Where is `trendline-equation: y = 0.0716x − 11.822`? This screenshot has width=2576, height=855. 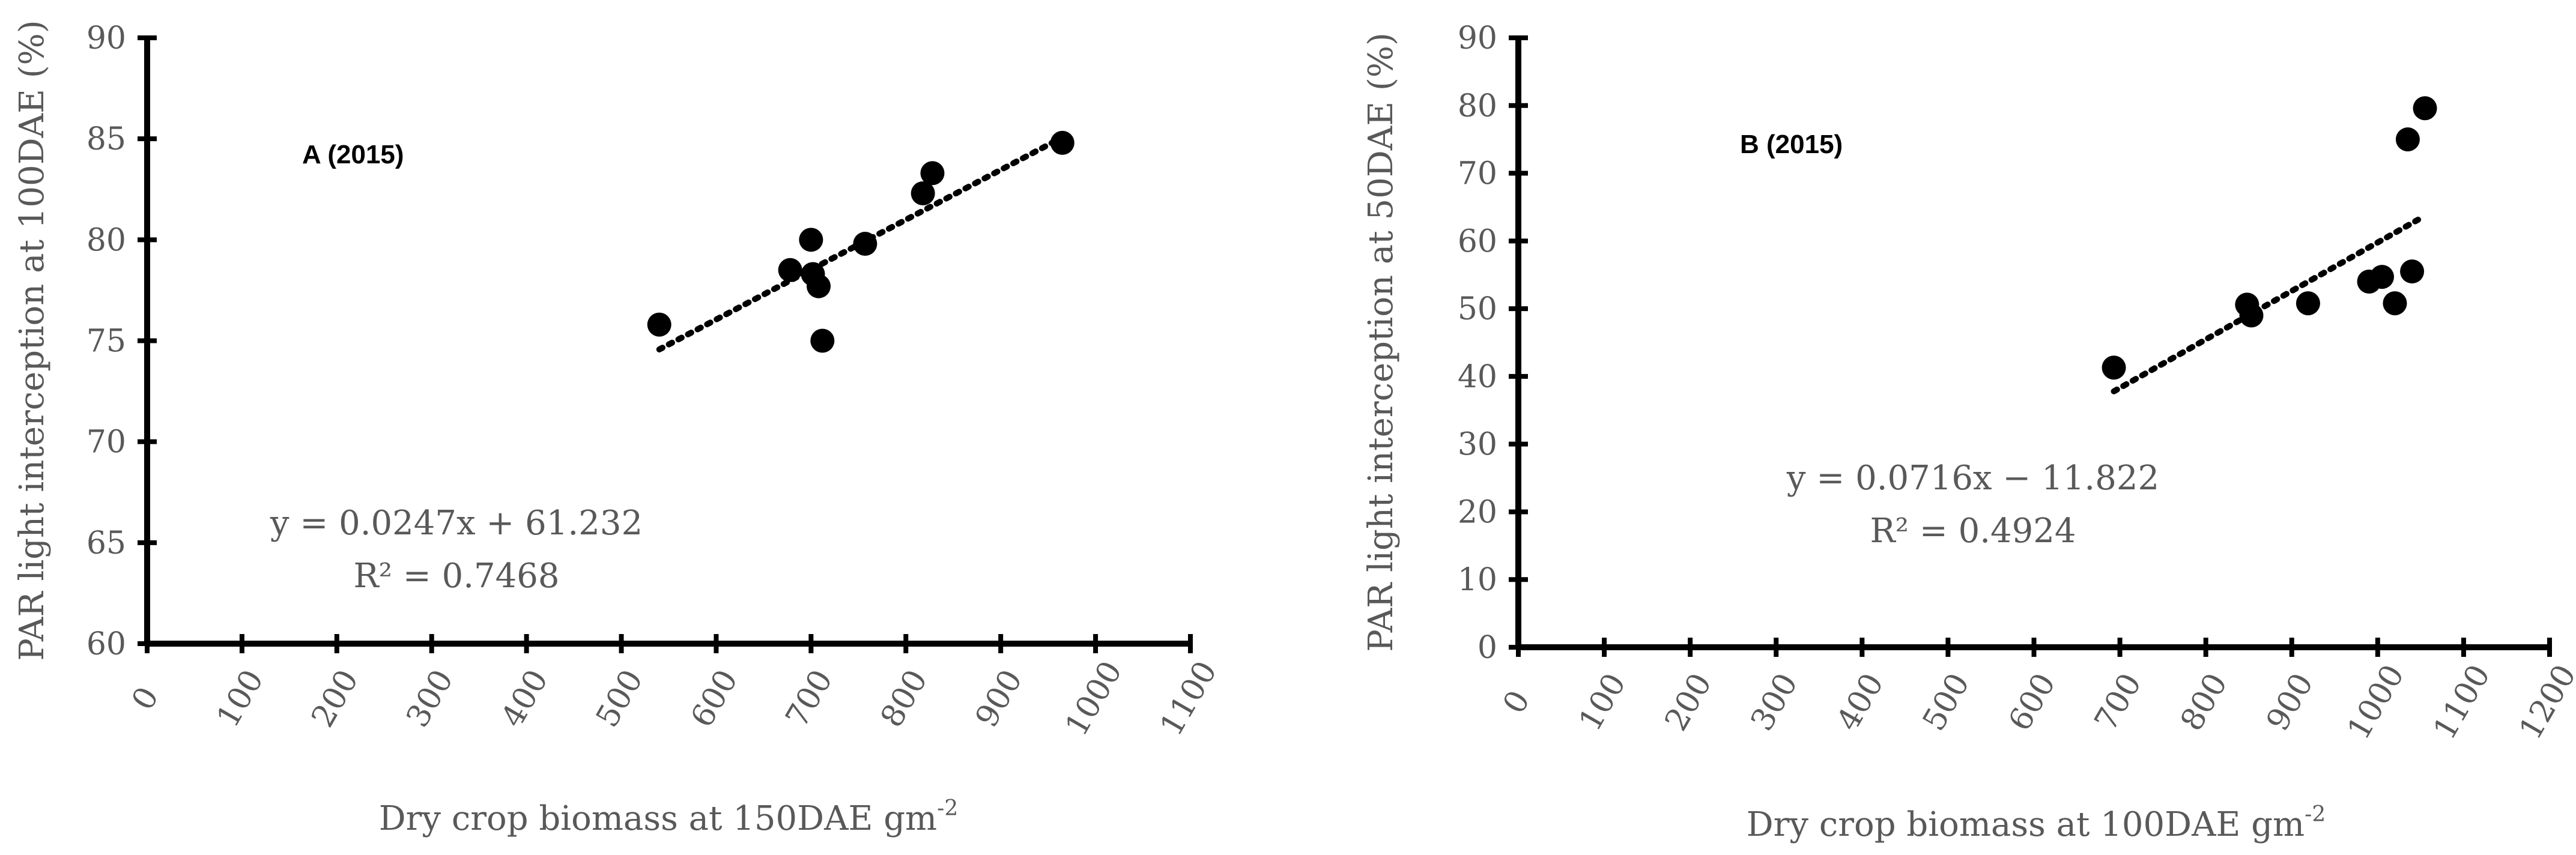 trendline-equation: y = 0.0716x − 11.822 is located at coordinates (1972, 478).